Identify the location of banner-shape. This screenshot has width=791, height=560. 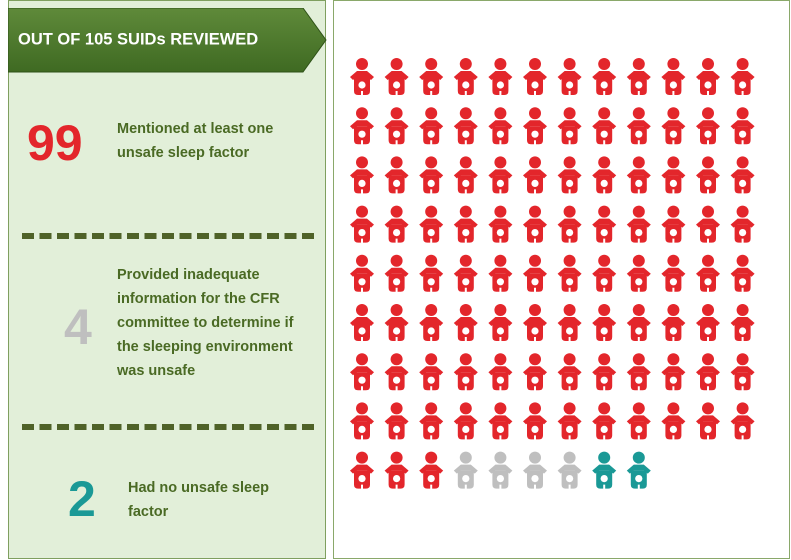
(167, 40).